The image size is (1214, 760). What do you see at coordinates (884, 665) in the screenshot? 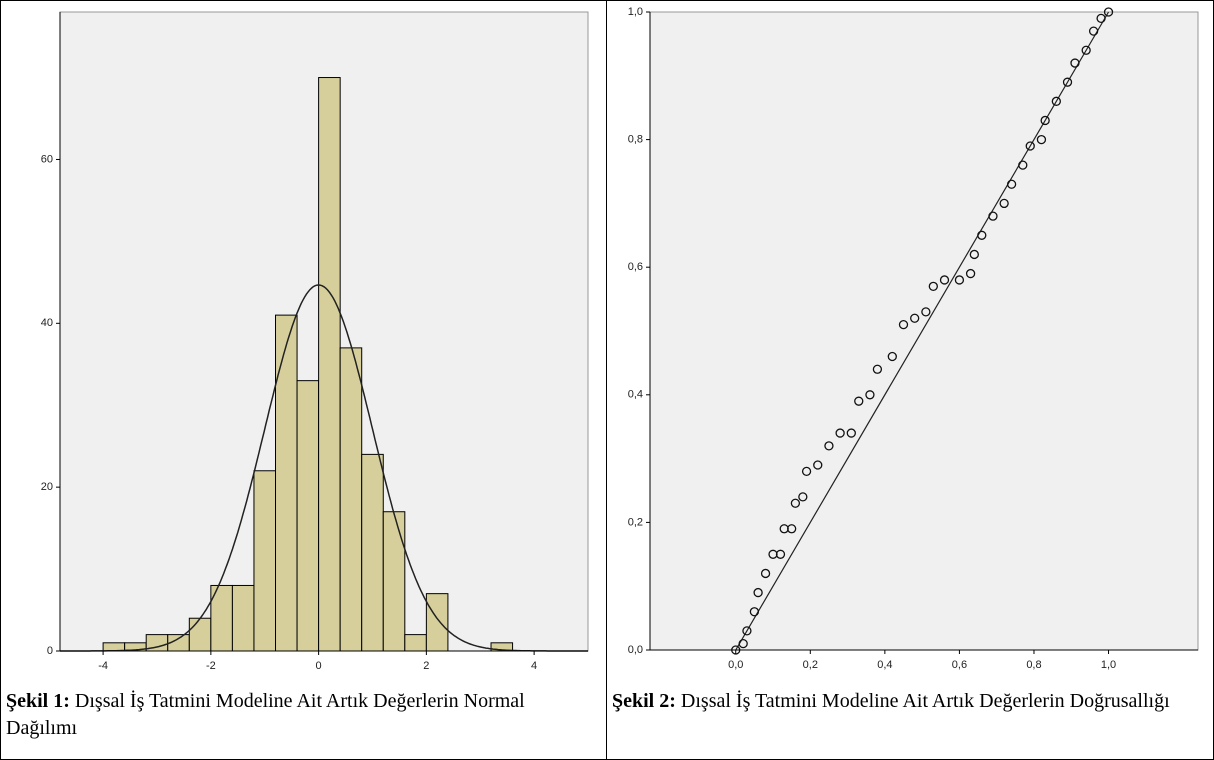
I see `x-tick-label: 0,4` at bounding box center [884, 665].